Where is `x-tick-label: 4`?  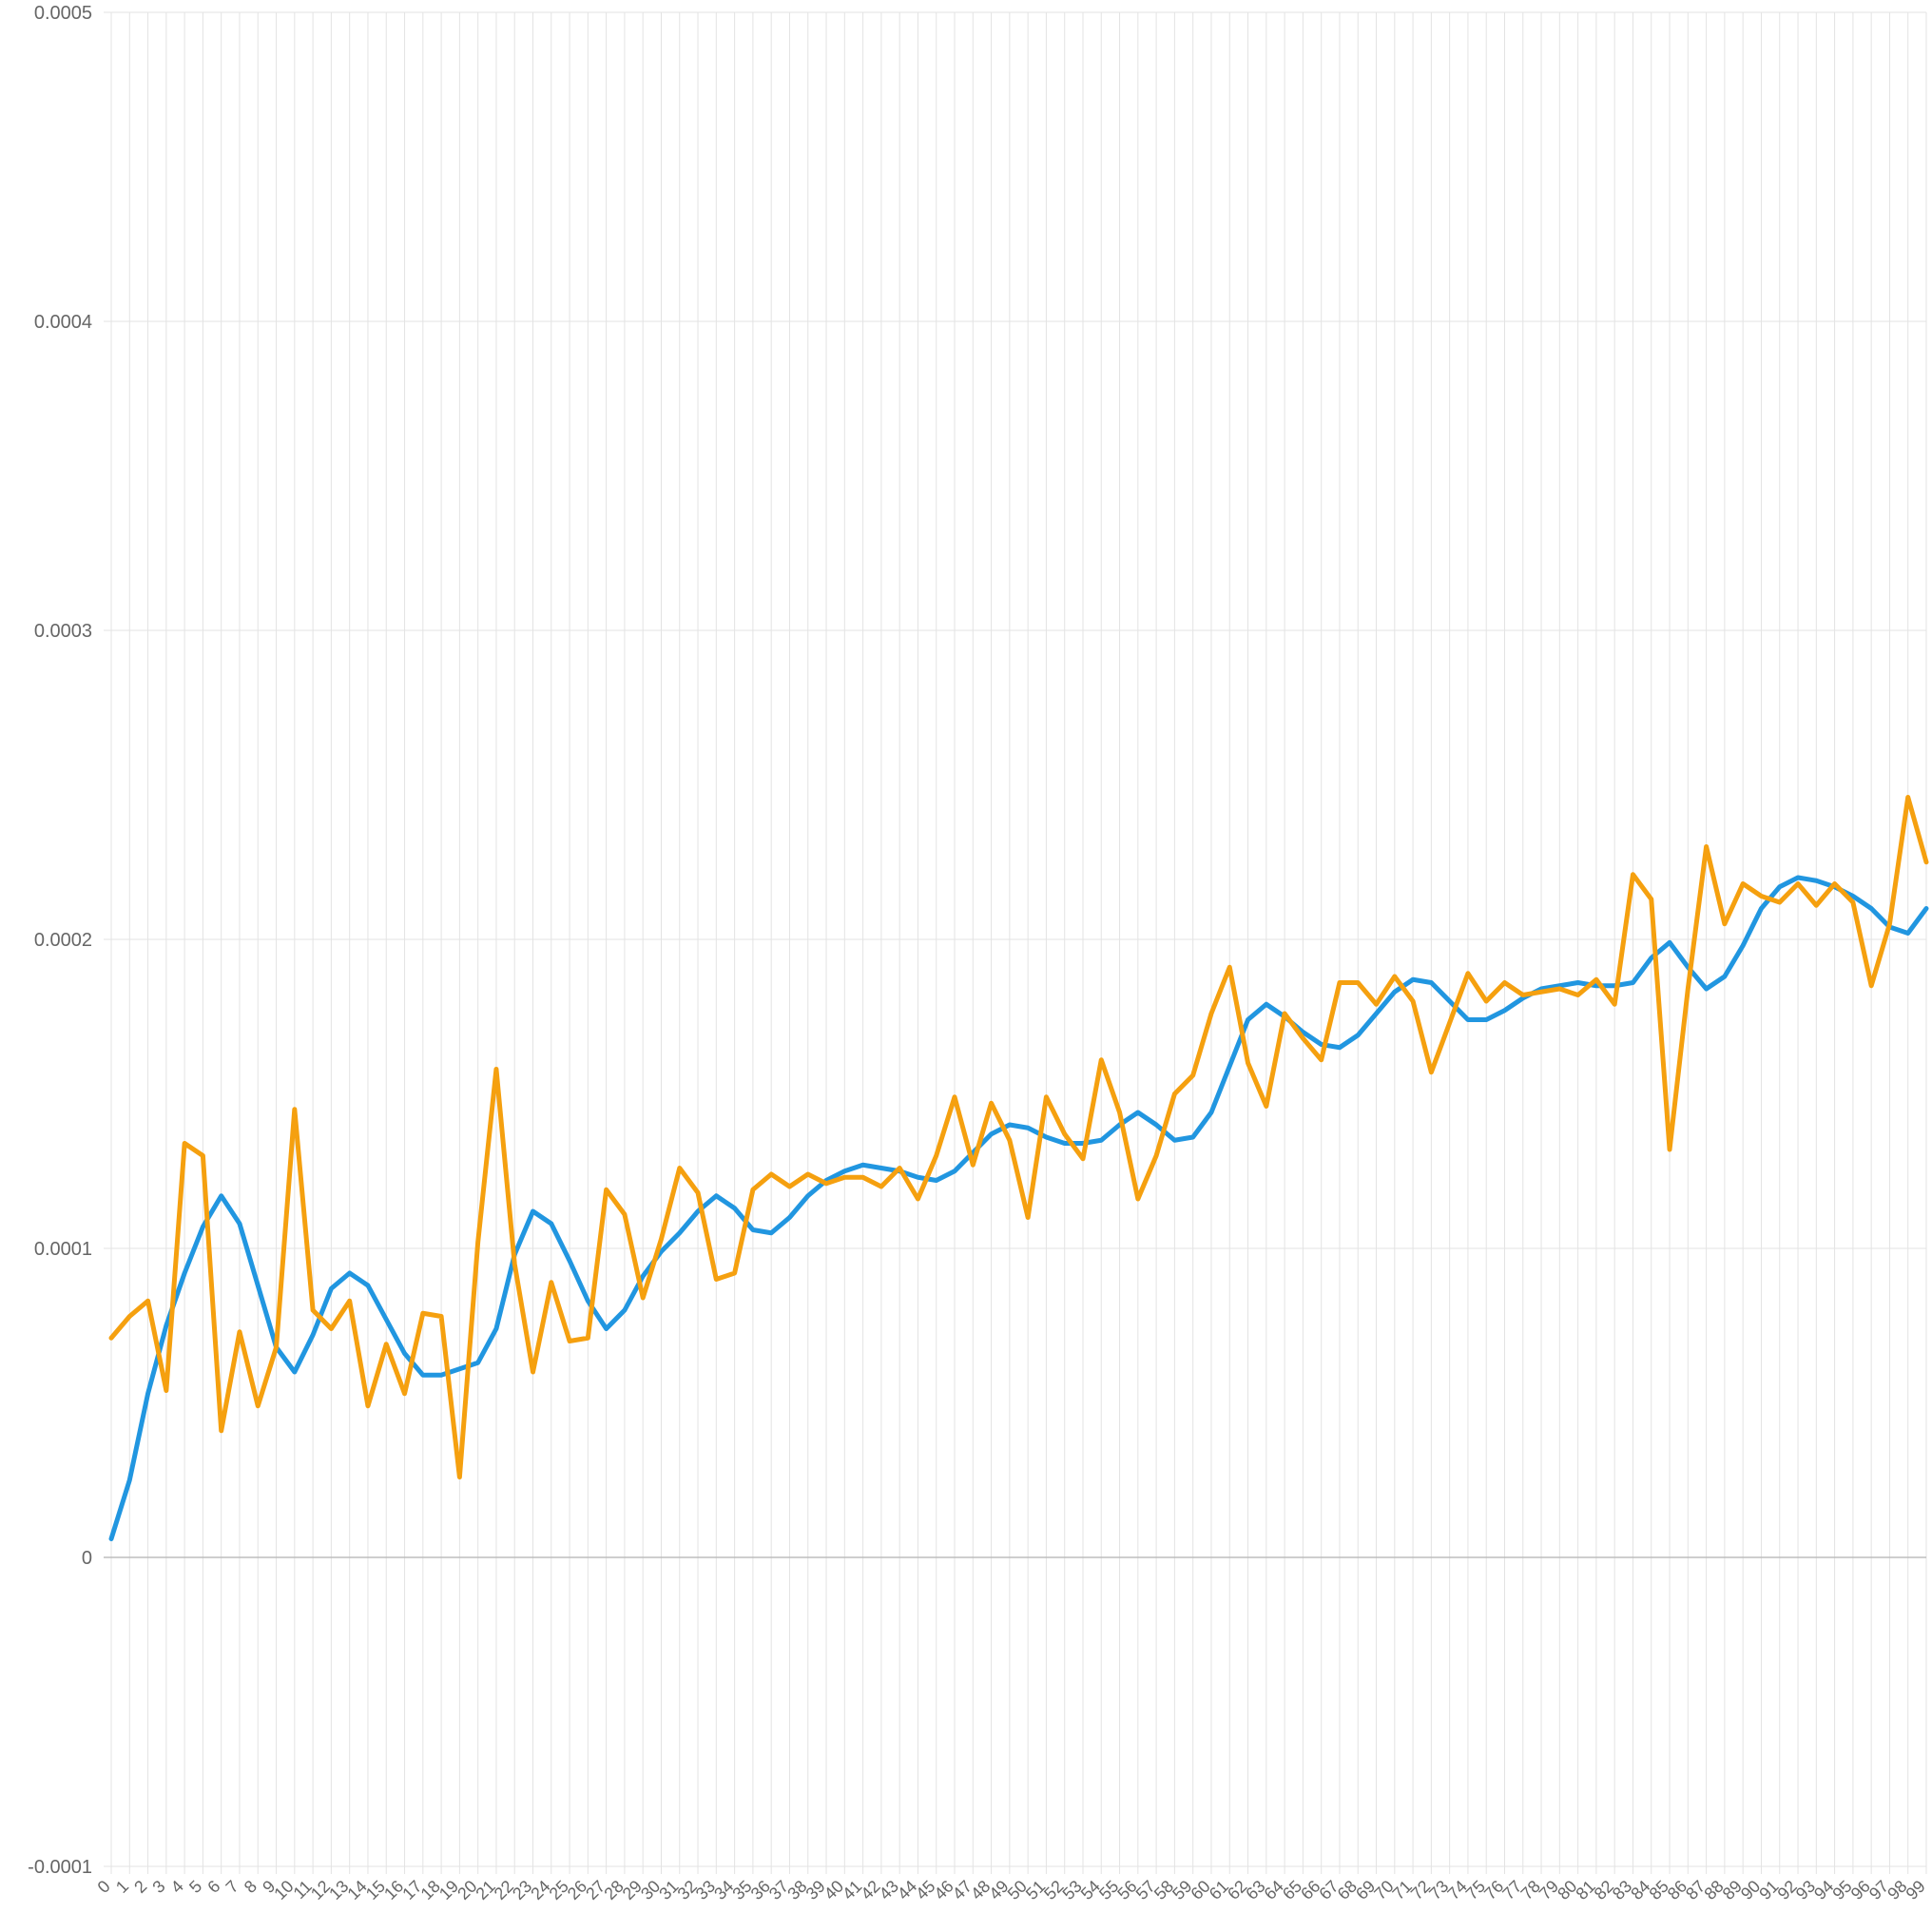
x-tick-label: 4 is located at coordinates (177, 1887).